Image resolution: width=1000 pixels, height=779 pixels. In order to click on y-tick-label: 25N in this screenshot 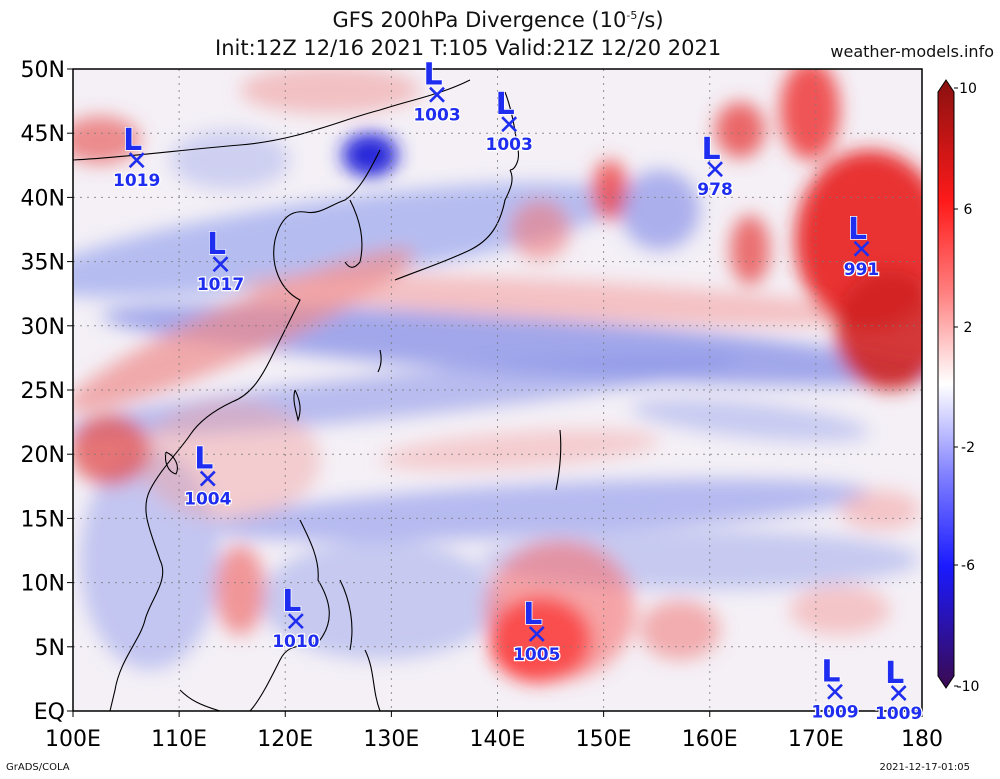, I will do `click(43, 391)`.